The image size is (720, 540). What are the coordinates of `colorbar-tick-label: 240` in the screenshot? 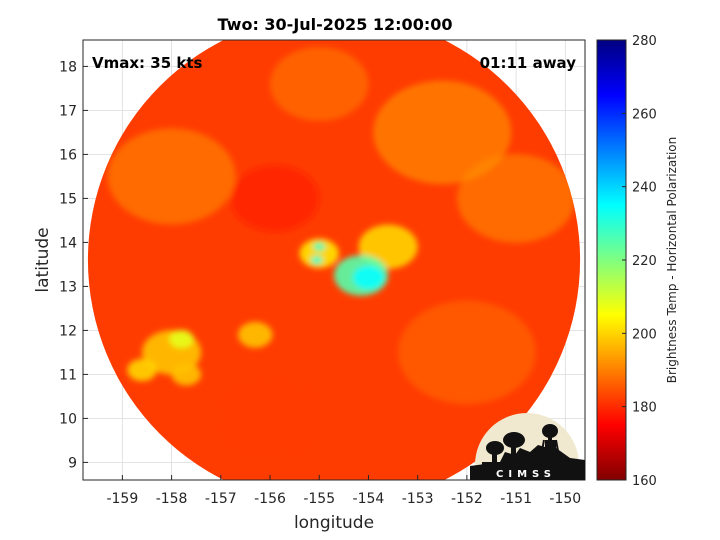 It's located at (644, 188).